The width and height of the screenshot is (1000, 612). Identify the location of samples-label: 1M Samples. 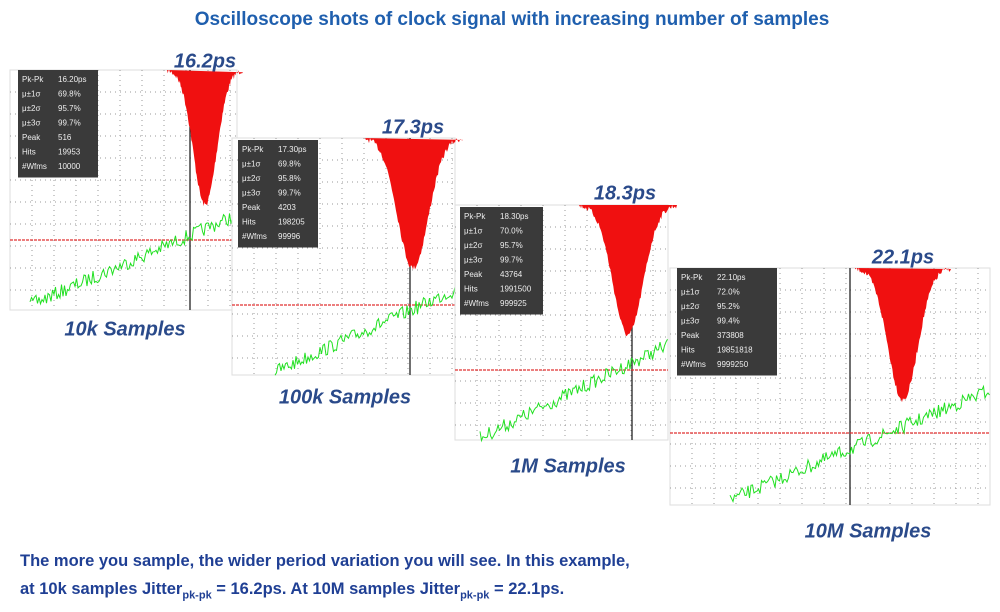
(568, 466).